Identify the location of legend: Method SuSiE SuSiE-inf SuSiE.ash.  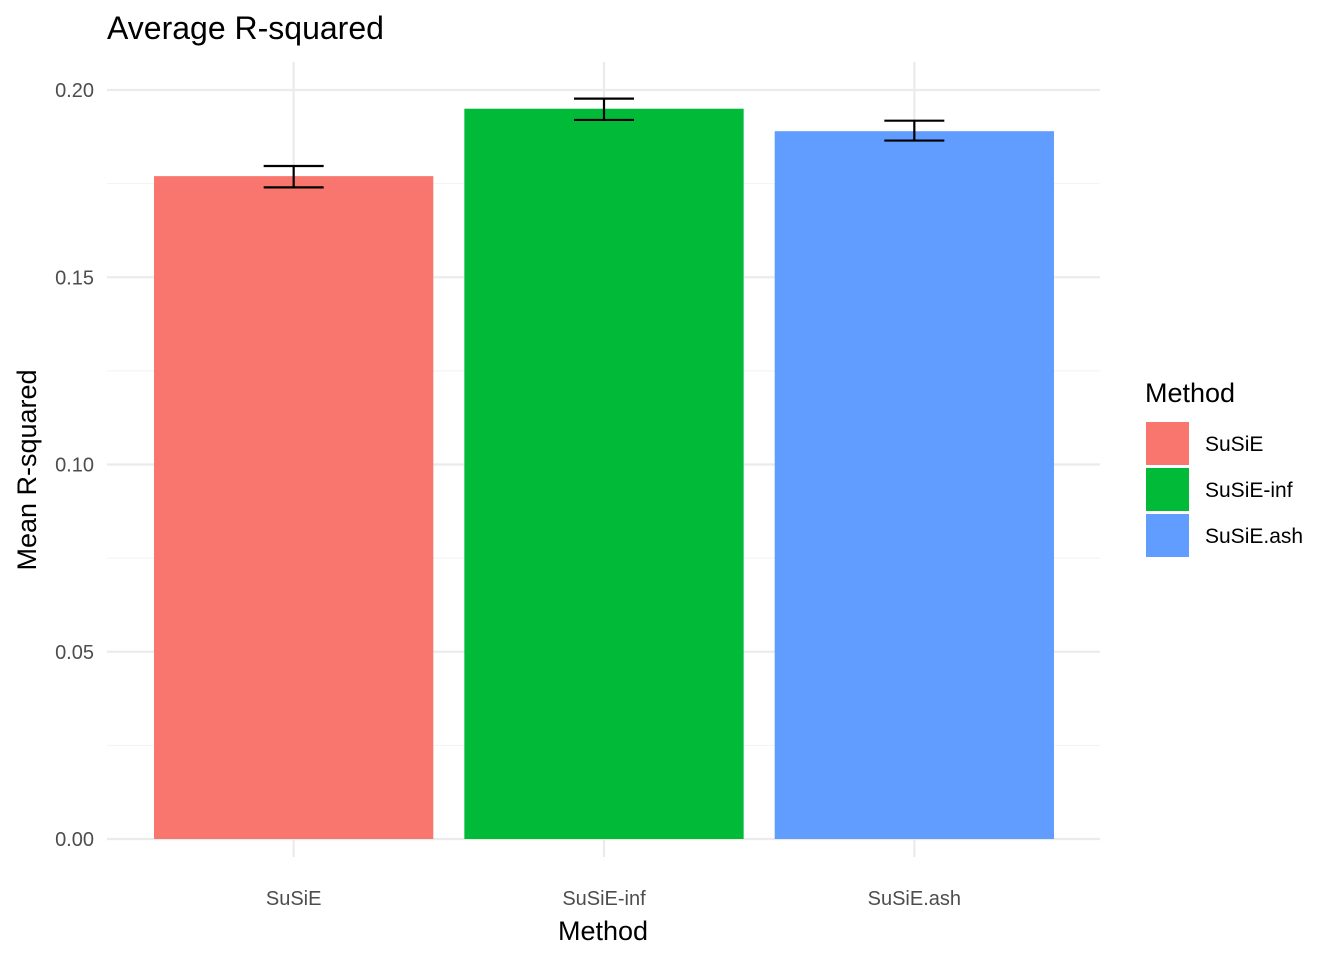
(1224, 467).